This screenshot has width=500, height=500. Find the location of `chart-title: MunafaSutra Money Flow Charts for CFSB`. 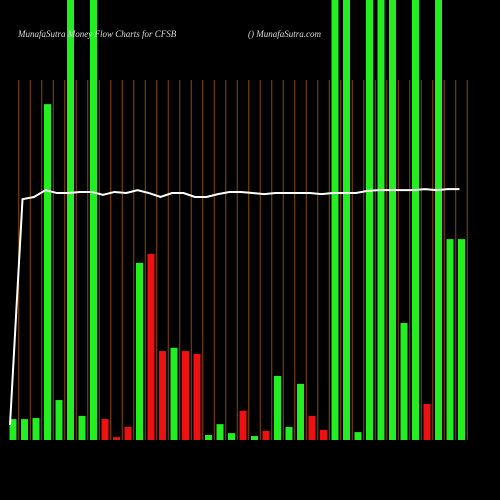

chart-title: MunafaSutra Money Flow Charts for CFSB is located at coordinates (97, 34).